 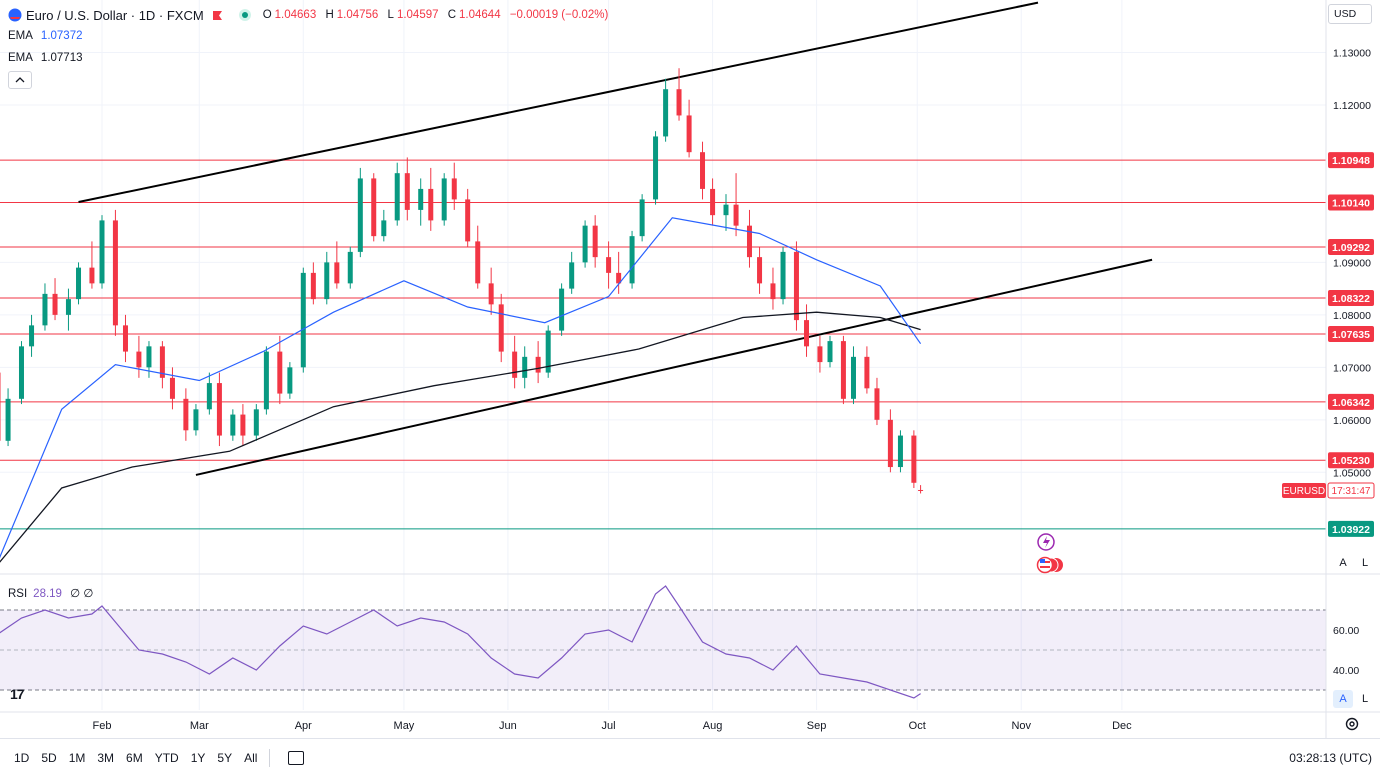 What do you see at coordinates (225, 757) in the screenshot?
I see `timeframe-5y: 5Y` at bounding box center [225, 757].